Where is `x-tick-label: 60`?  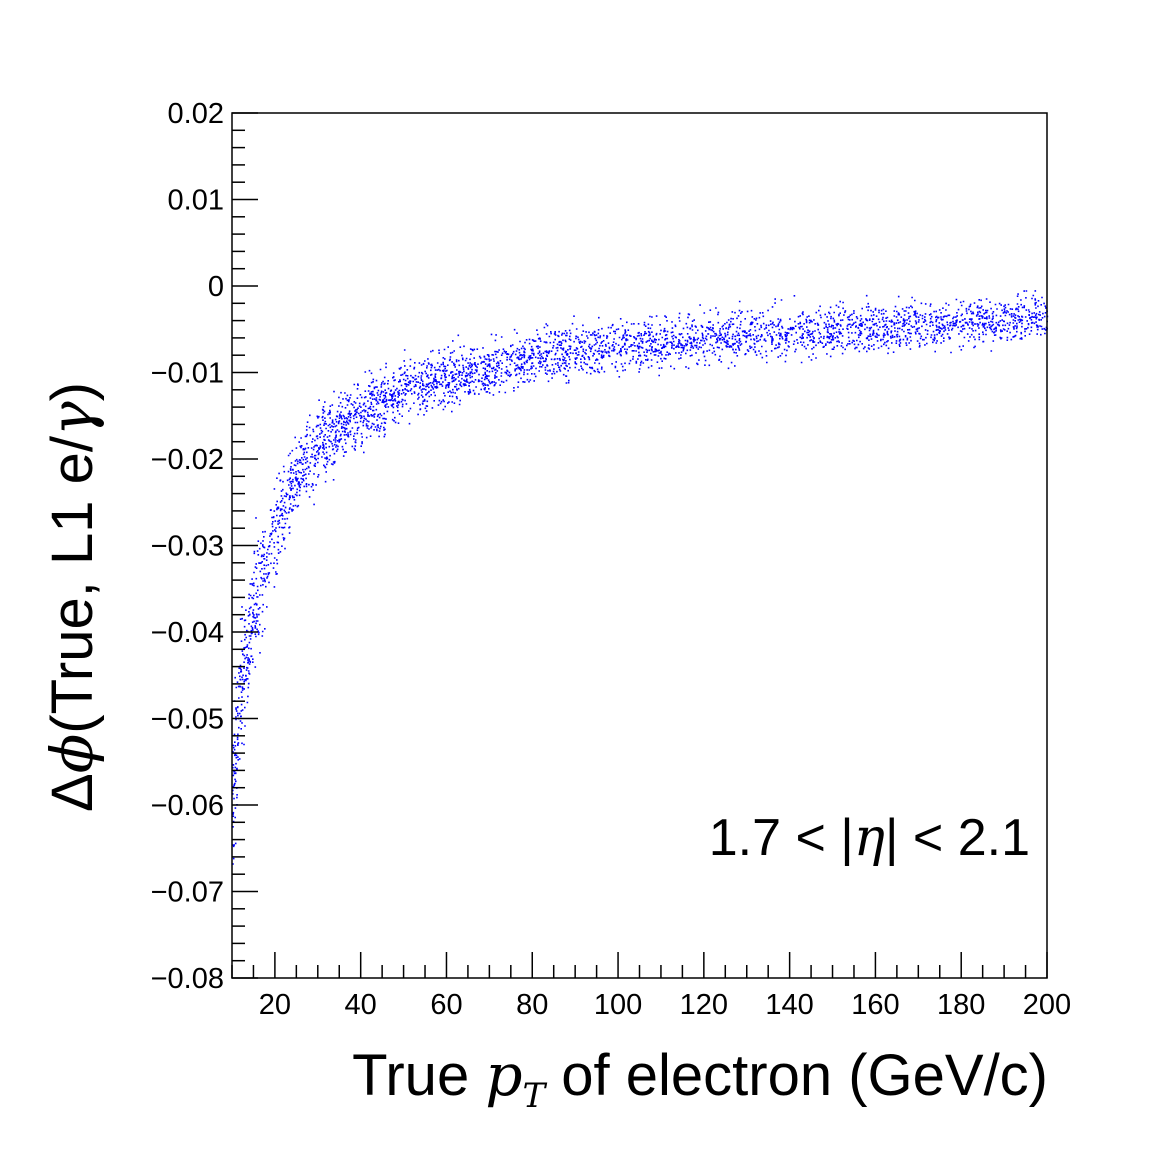 x-tick-label: 60 is located at coordinates (446, 1005).